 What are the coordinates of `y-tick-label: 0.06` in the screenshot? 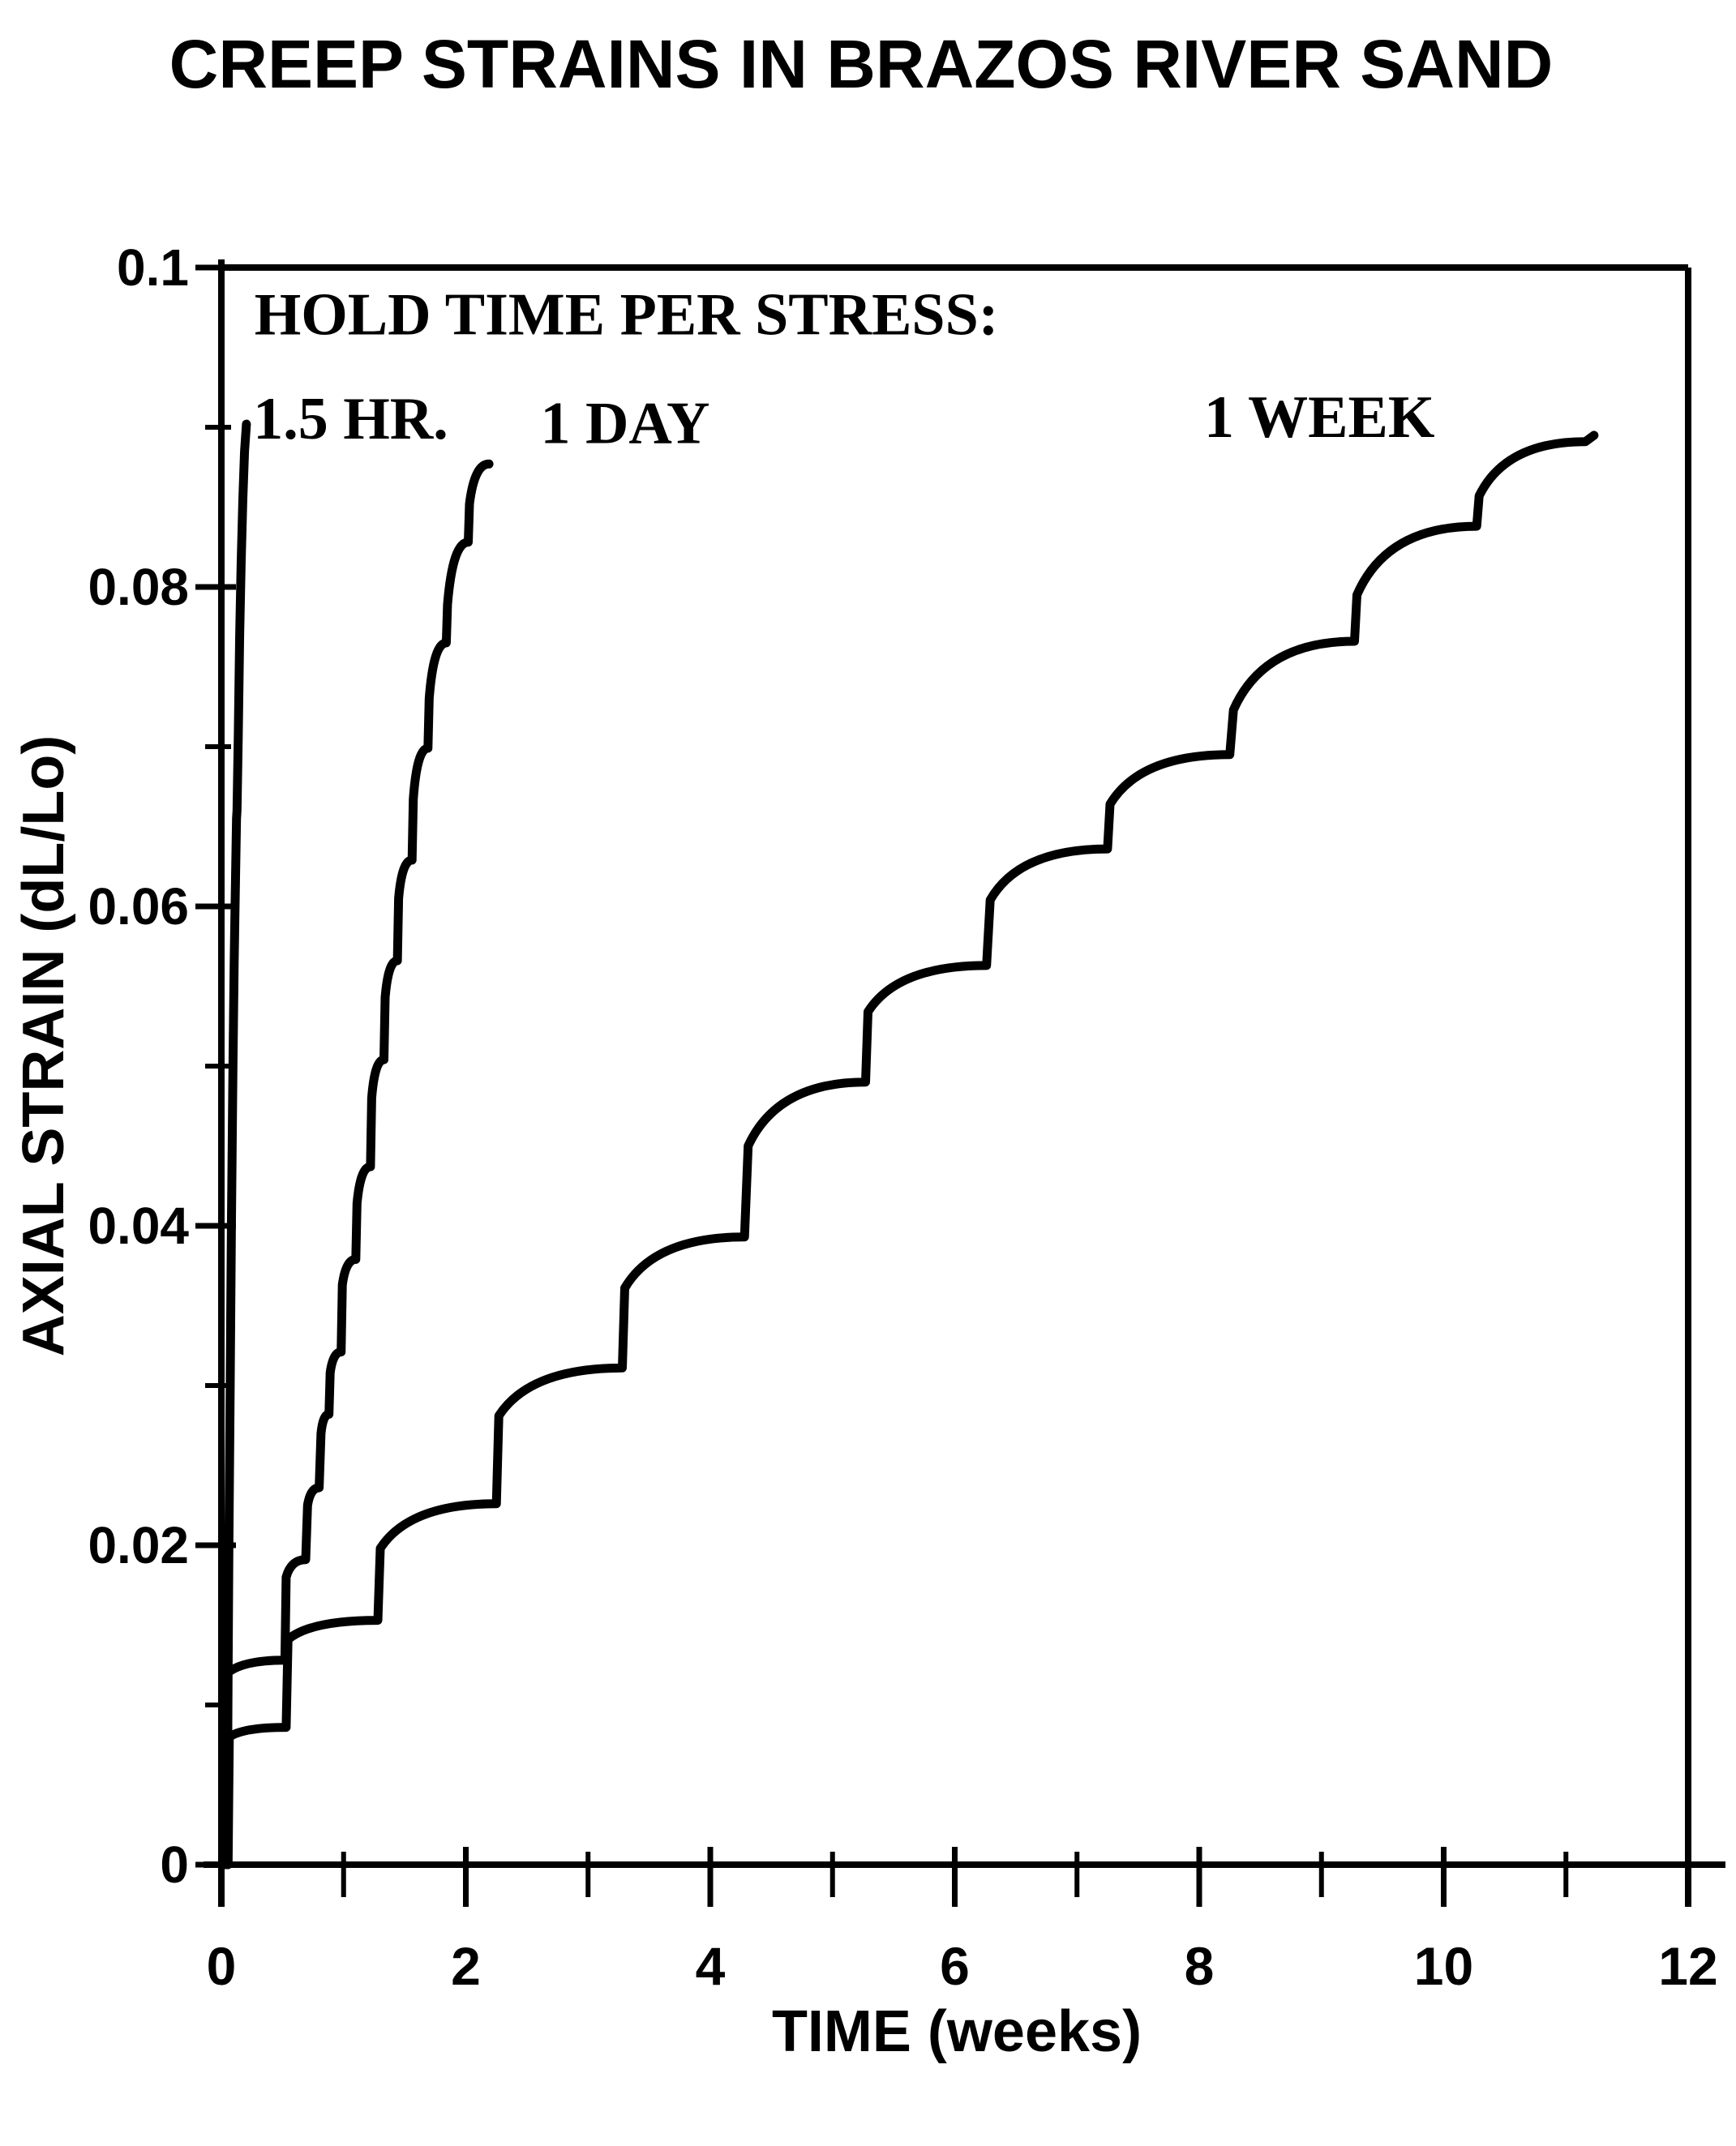 It's located at (138, 906).